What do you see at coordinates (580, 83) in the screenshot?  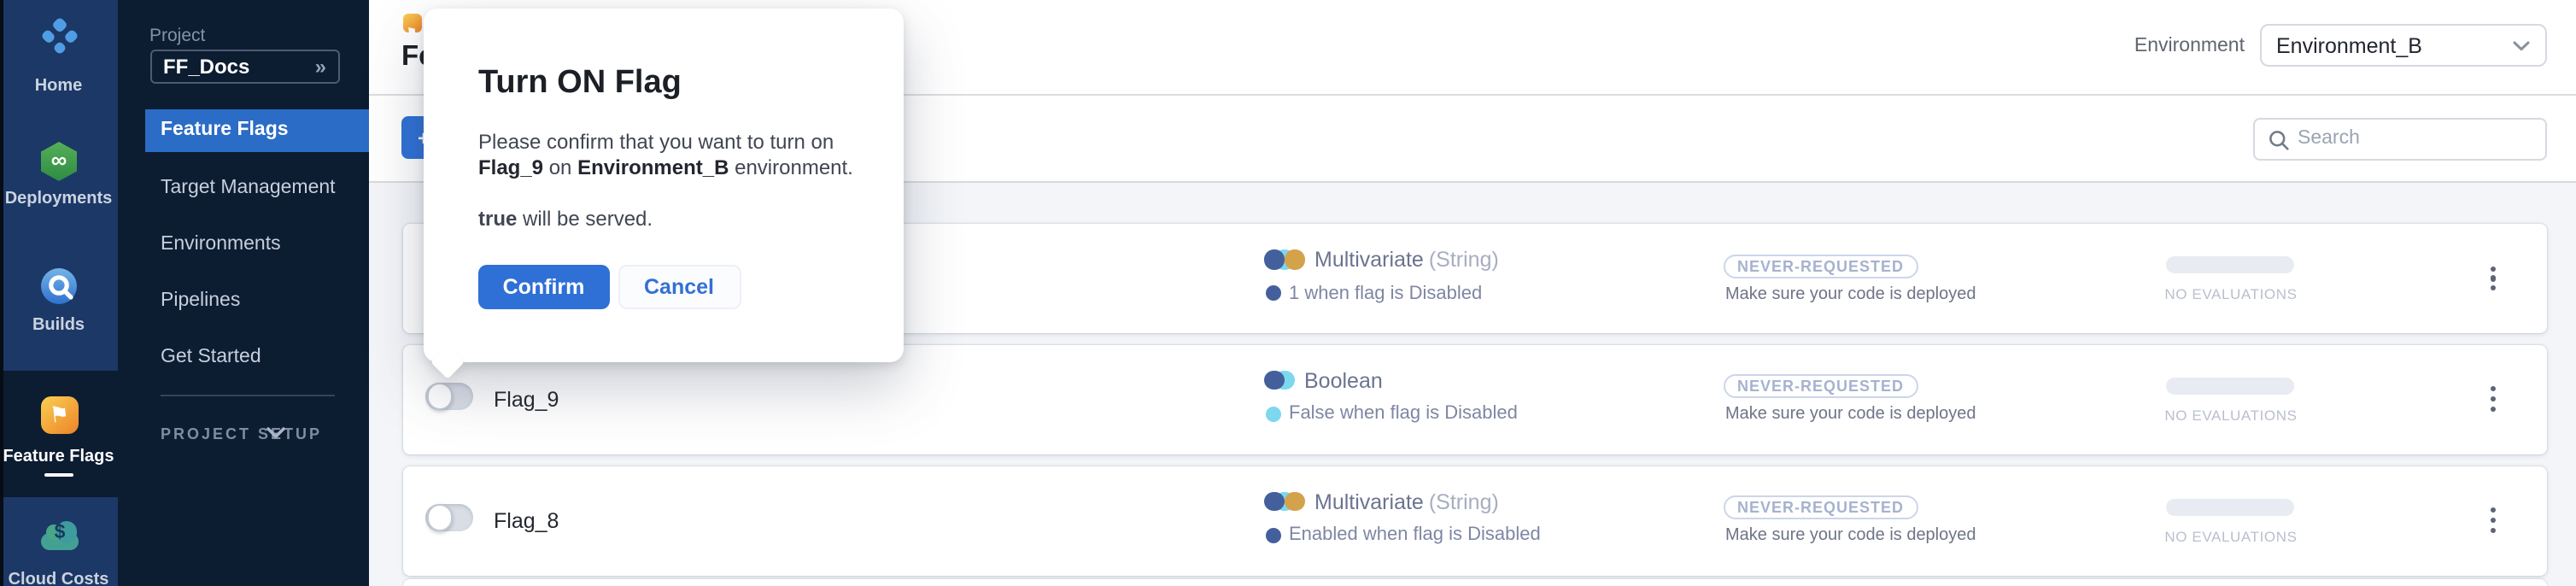 I see `dialog-title: Turn ON Flag` at bounding box center [580, 83].